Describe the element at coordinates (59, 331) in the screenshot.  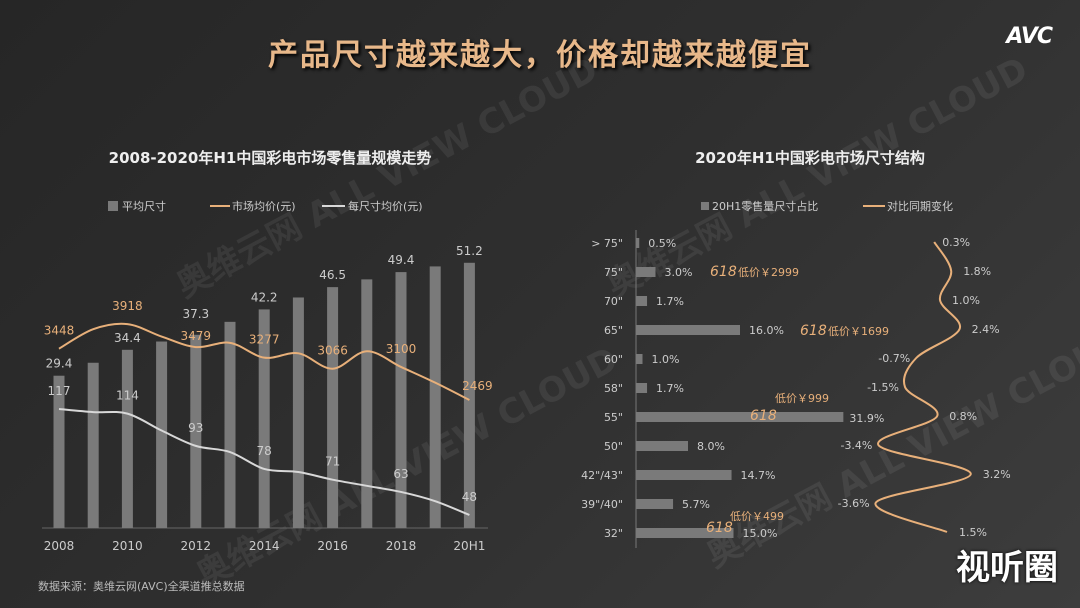
I see `market-price-label: 3448` at that location.